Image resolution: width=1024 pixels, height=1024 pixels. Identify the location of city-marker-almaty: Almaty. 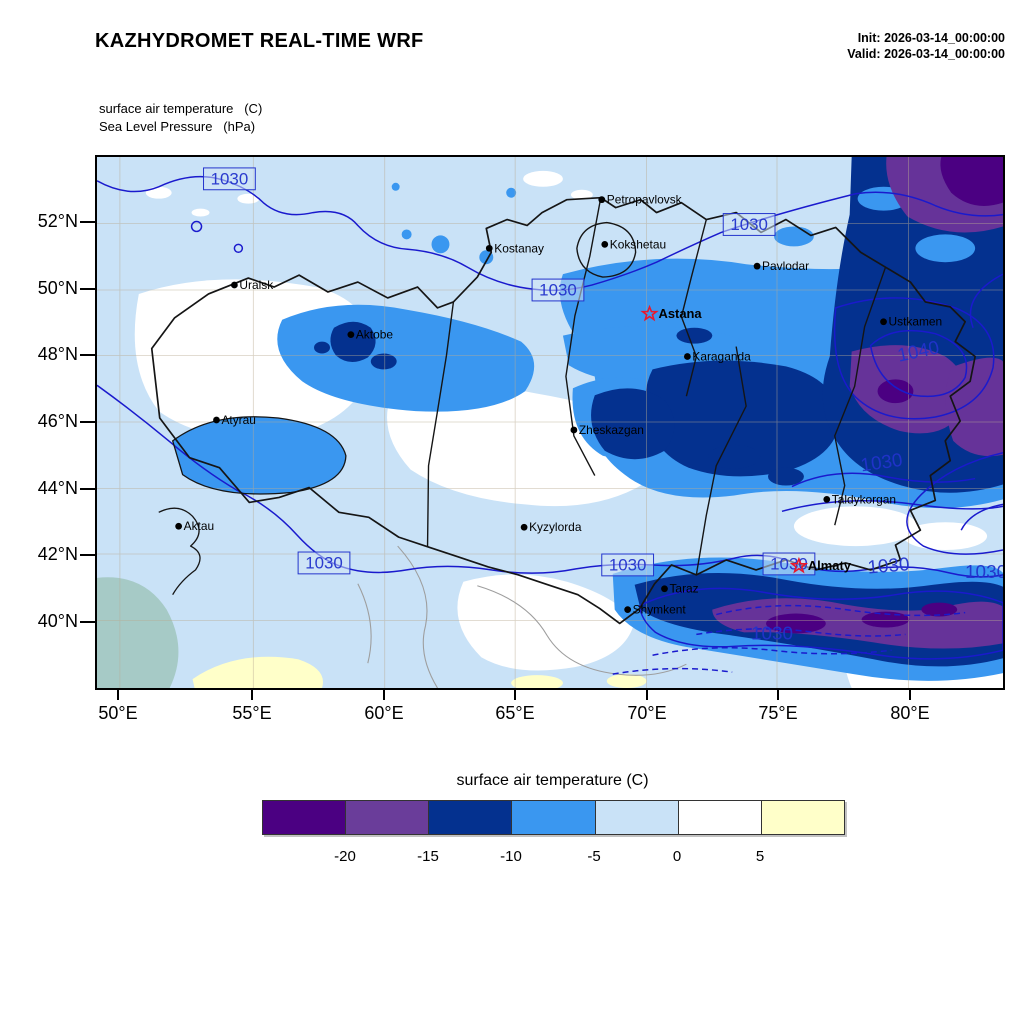
(820, 565).